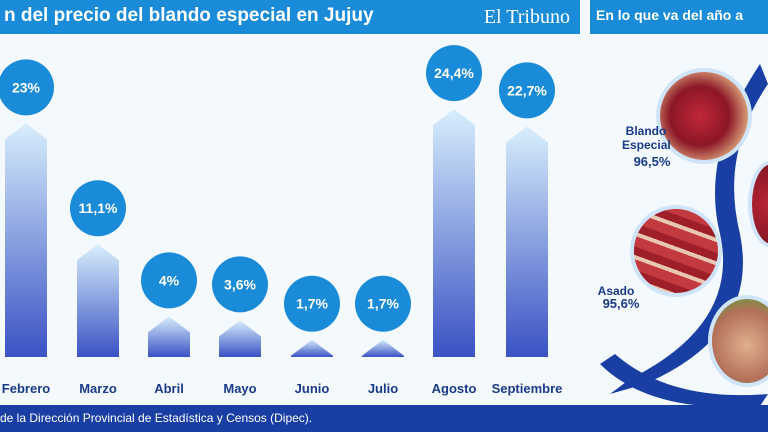 This screenshot has width=768, height=432. What do you see at coordinates (98, 388) in the screenshot?
I see `category-label: Marzo` at bounding box center [98, 388].